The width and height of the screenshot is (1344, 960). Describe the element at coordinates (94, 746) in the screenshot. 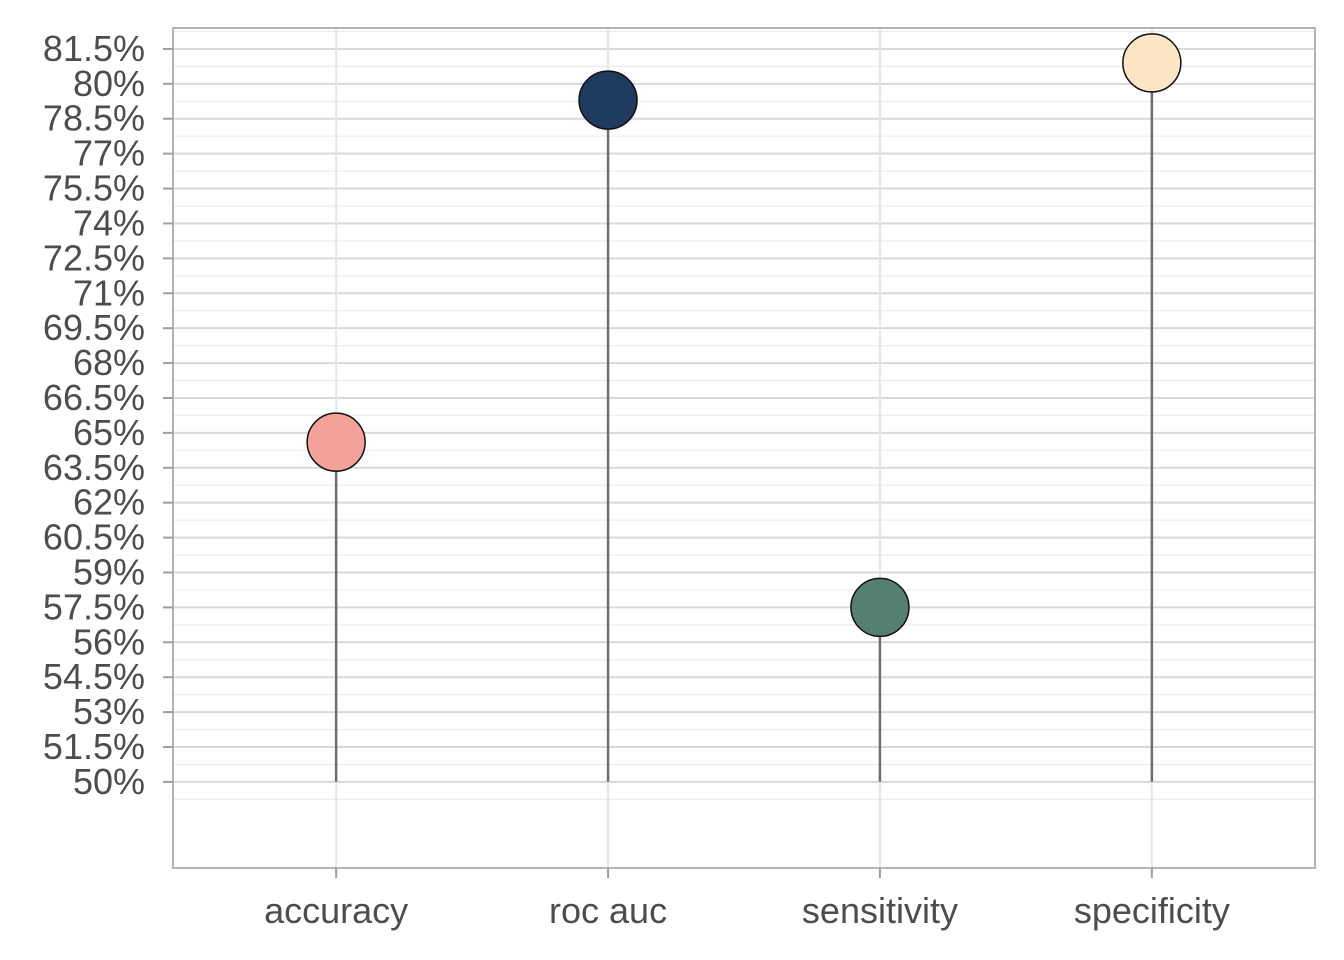

I see `y-tick-label: 51.5%` at that location.